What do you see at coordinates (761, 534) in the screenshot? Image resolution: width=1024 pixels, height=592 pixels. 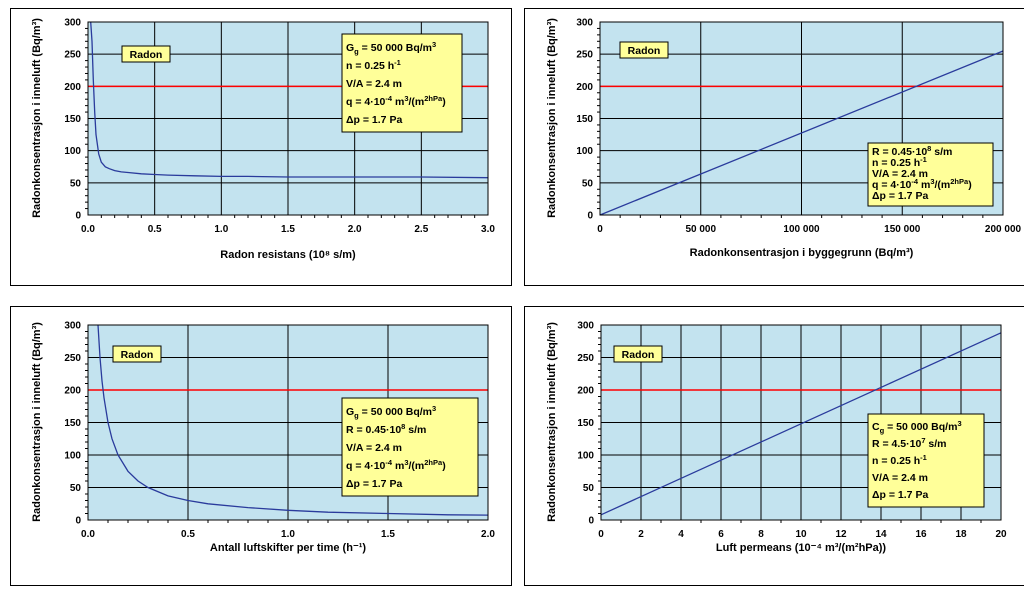 I see `x-tick-label: 8` at bounding box center [761, 534].